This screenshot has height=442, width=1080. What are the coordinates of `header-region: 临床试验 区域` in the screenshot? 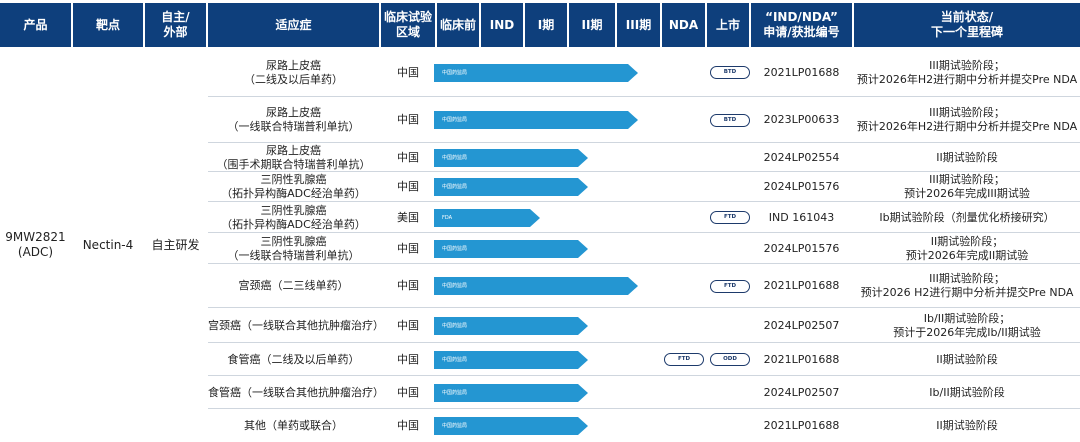 It's located at (408, 25).